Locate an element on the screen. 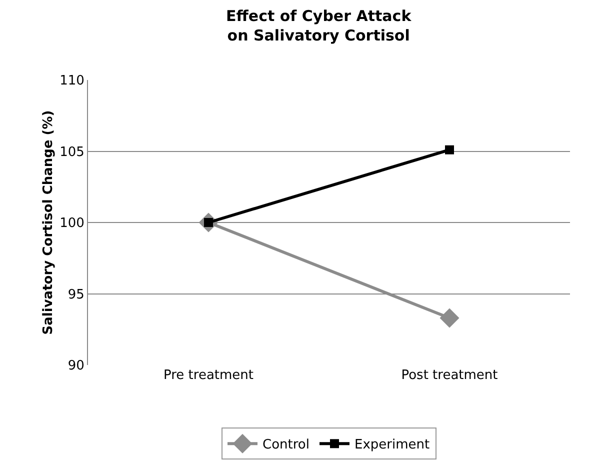  x-tick-label: Pre treatment is located at coordinates (208, 375).